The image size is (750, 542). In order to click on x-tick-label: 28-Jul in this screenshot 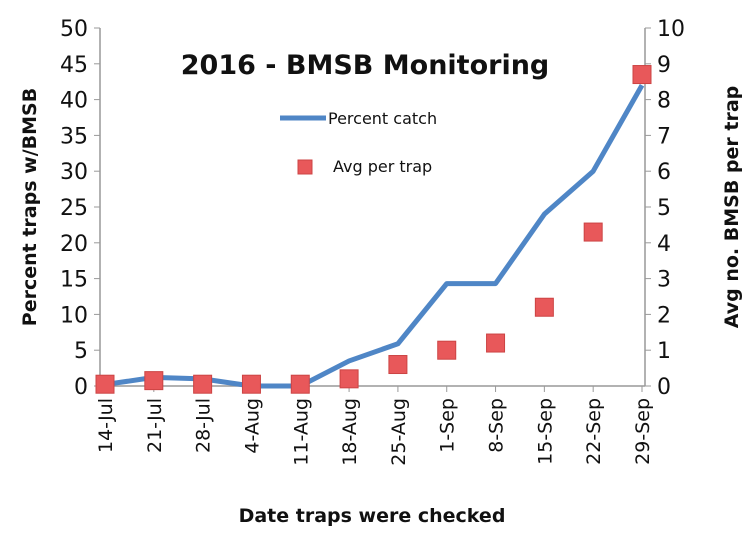, I will do `click(204, 425)`.